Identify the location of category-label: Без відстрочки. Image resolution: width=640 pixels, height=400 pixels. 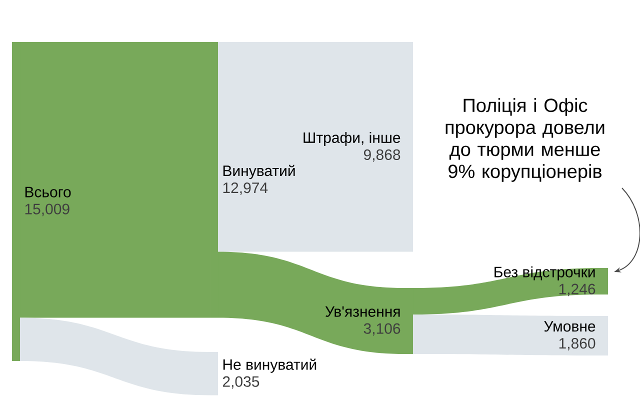
(544, 273).